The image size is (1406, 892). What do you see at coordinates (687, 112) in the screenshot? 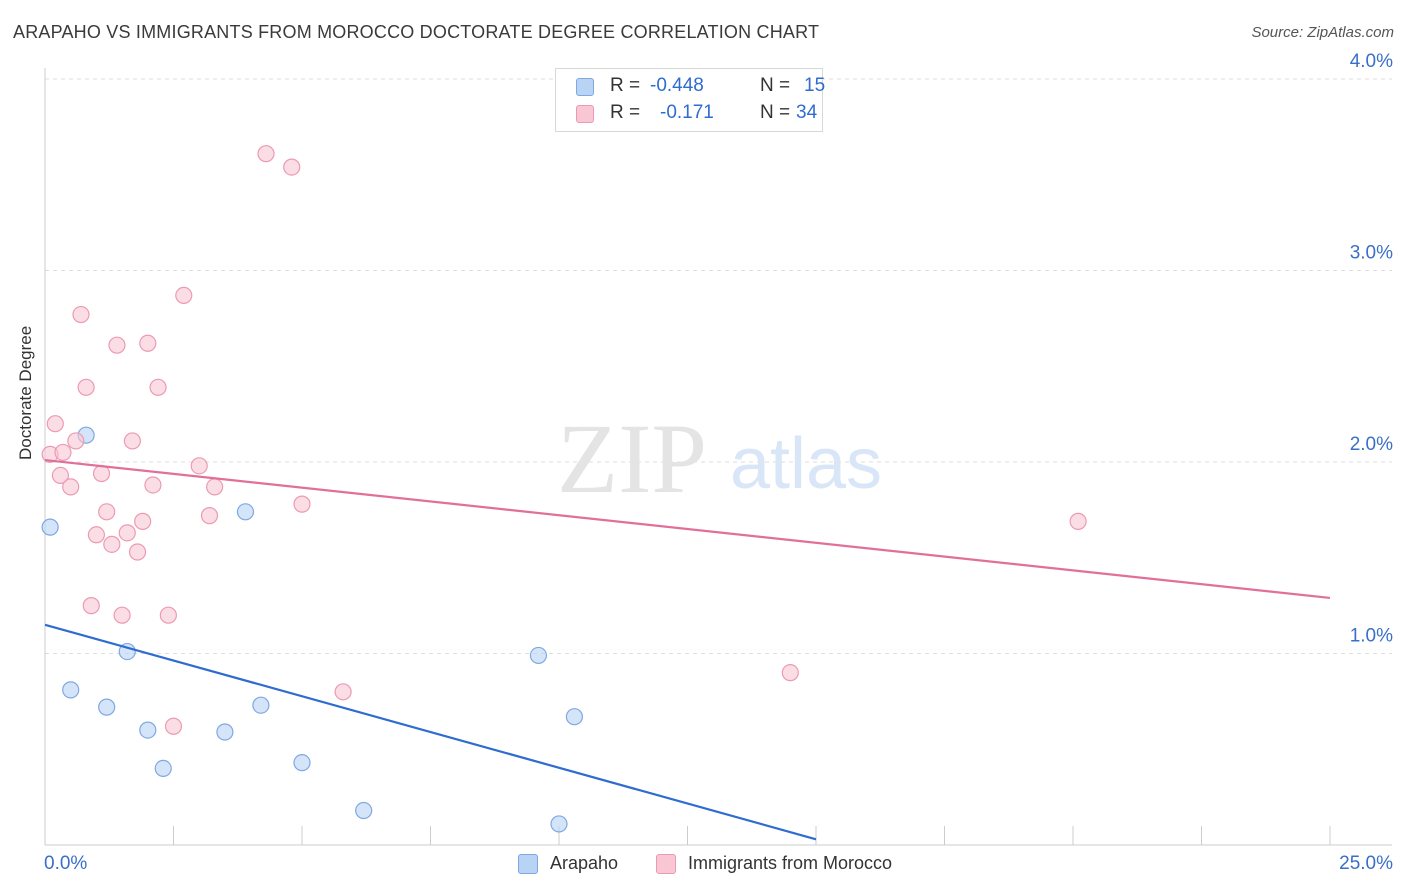
I see `stats-r-value-morocco: -0.171` at bounding box center [687, 112].